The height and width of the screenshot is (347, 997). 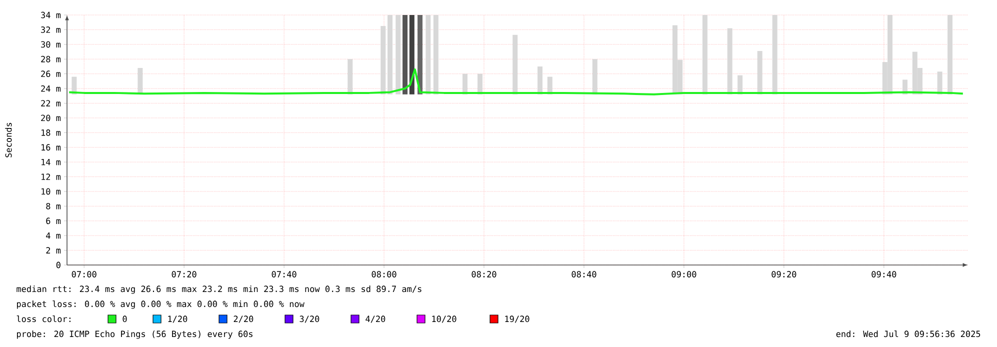 What do you see at coordinates (884, 274) in the screenshot?
I see `x-tick-label: 09:40` at bounding box center [884, 274].